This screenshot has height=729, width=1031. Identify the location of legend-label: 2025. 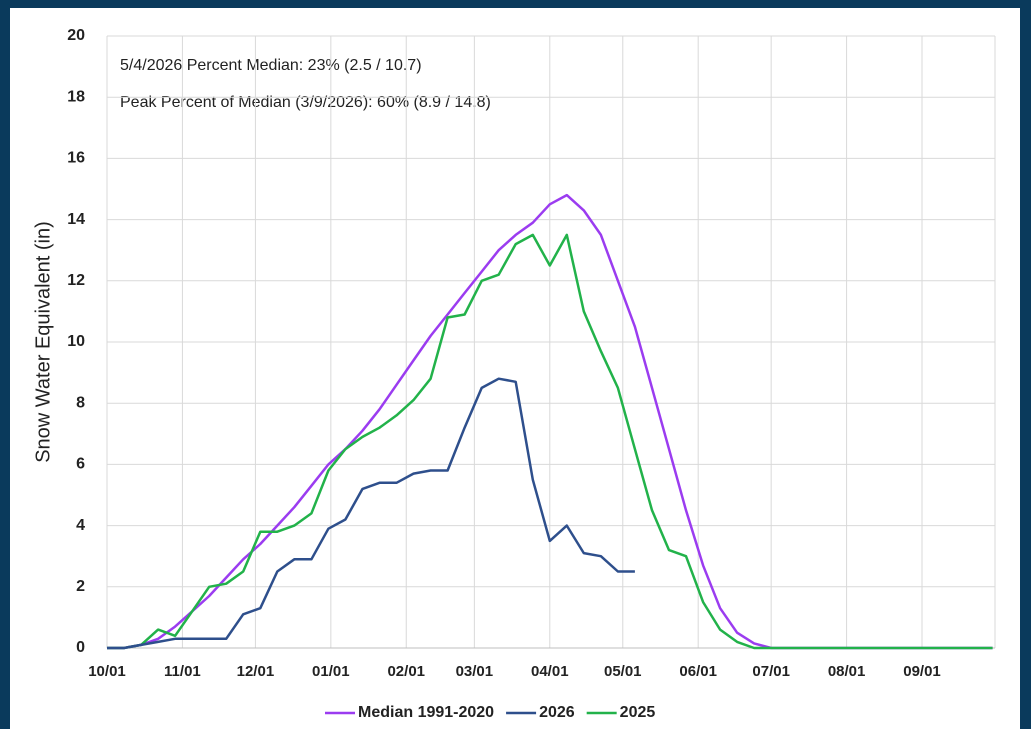
(638, 712).